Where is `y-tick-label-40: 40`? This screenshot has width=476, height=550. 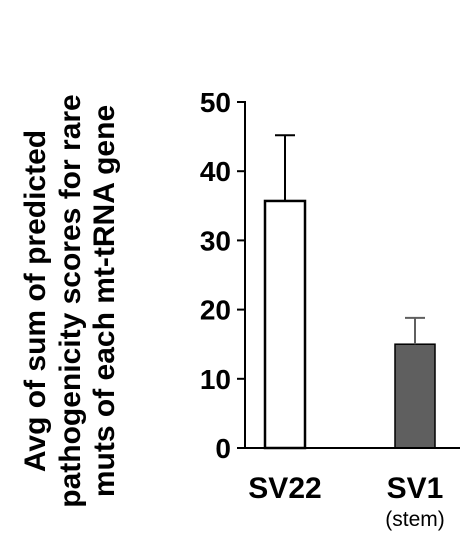
y-tick-label-40: 40 is located at coordinates (215, 171).